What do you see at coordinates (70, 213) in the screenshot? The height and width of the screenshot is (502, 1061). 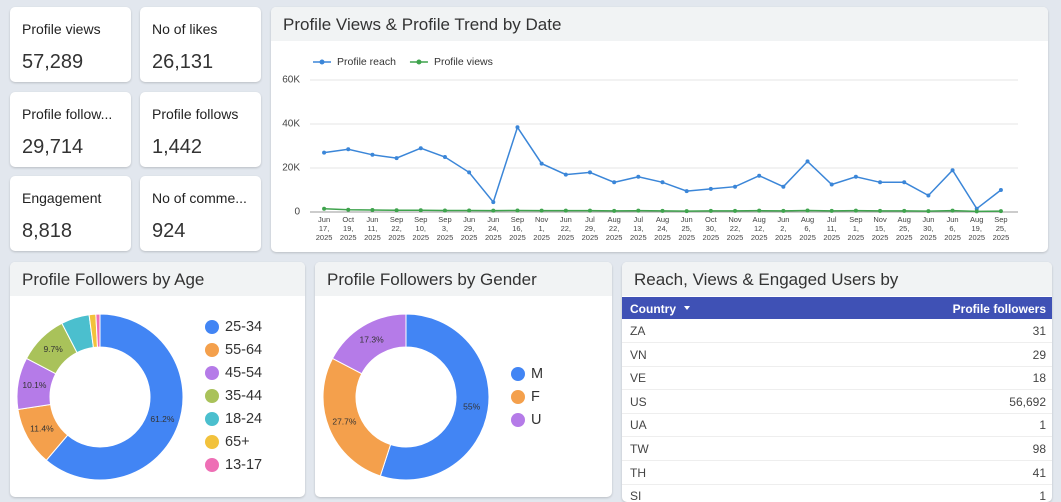 I see `kpi-card: Engagement 8,818` at bounding box center [70, 213].